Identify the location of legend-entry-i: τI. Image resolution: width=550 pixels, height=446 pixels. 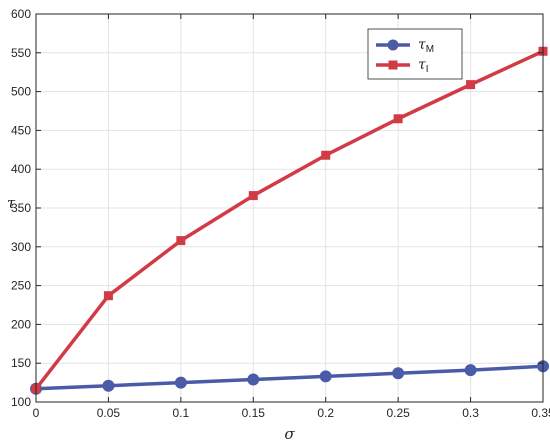
(402, 66).